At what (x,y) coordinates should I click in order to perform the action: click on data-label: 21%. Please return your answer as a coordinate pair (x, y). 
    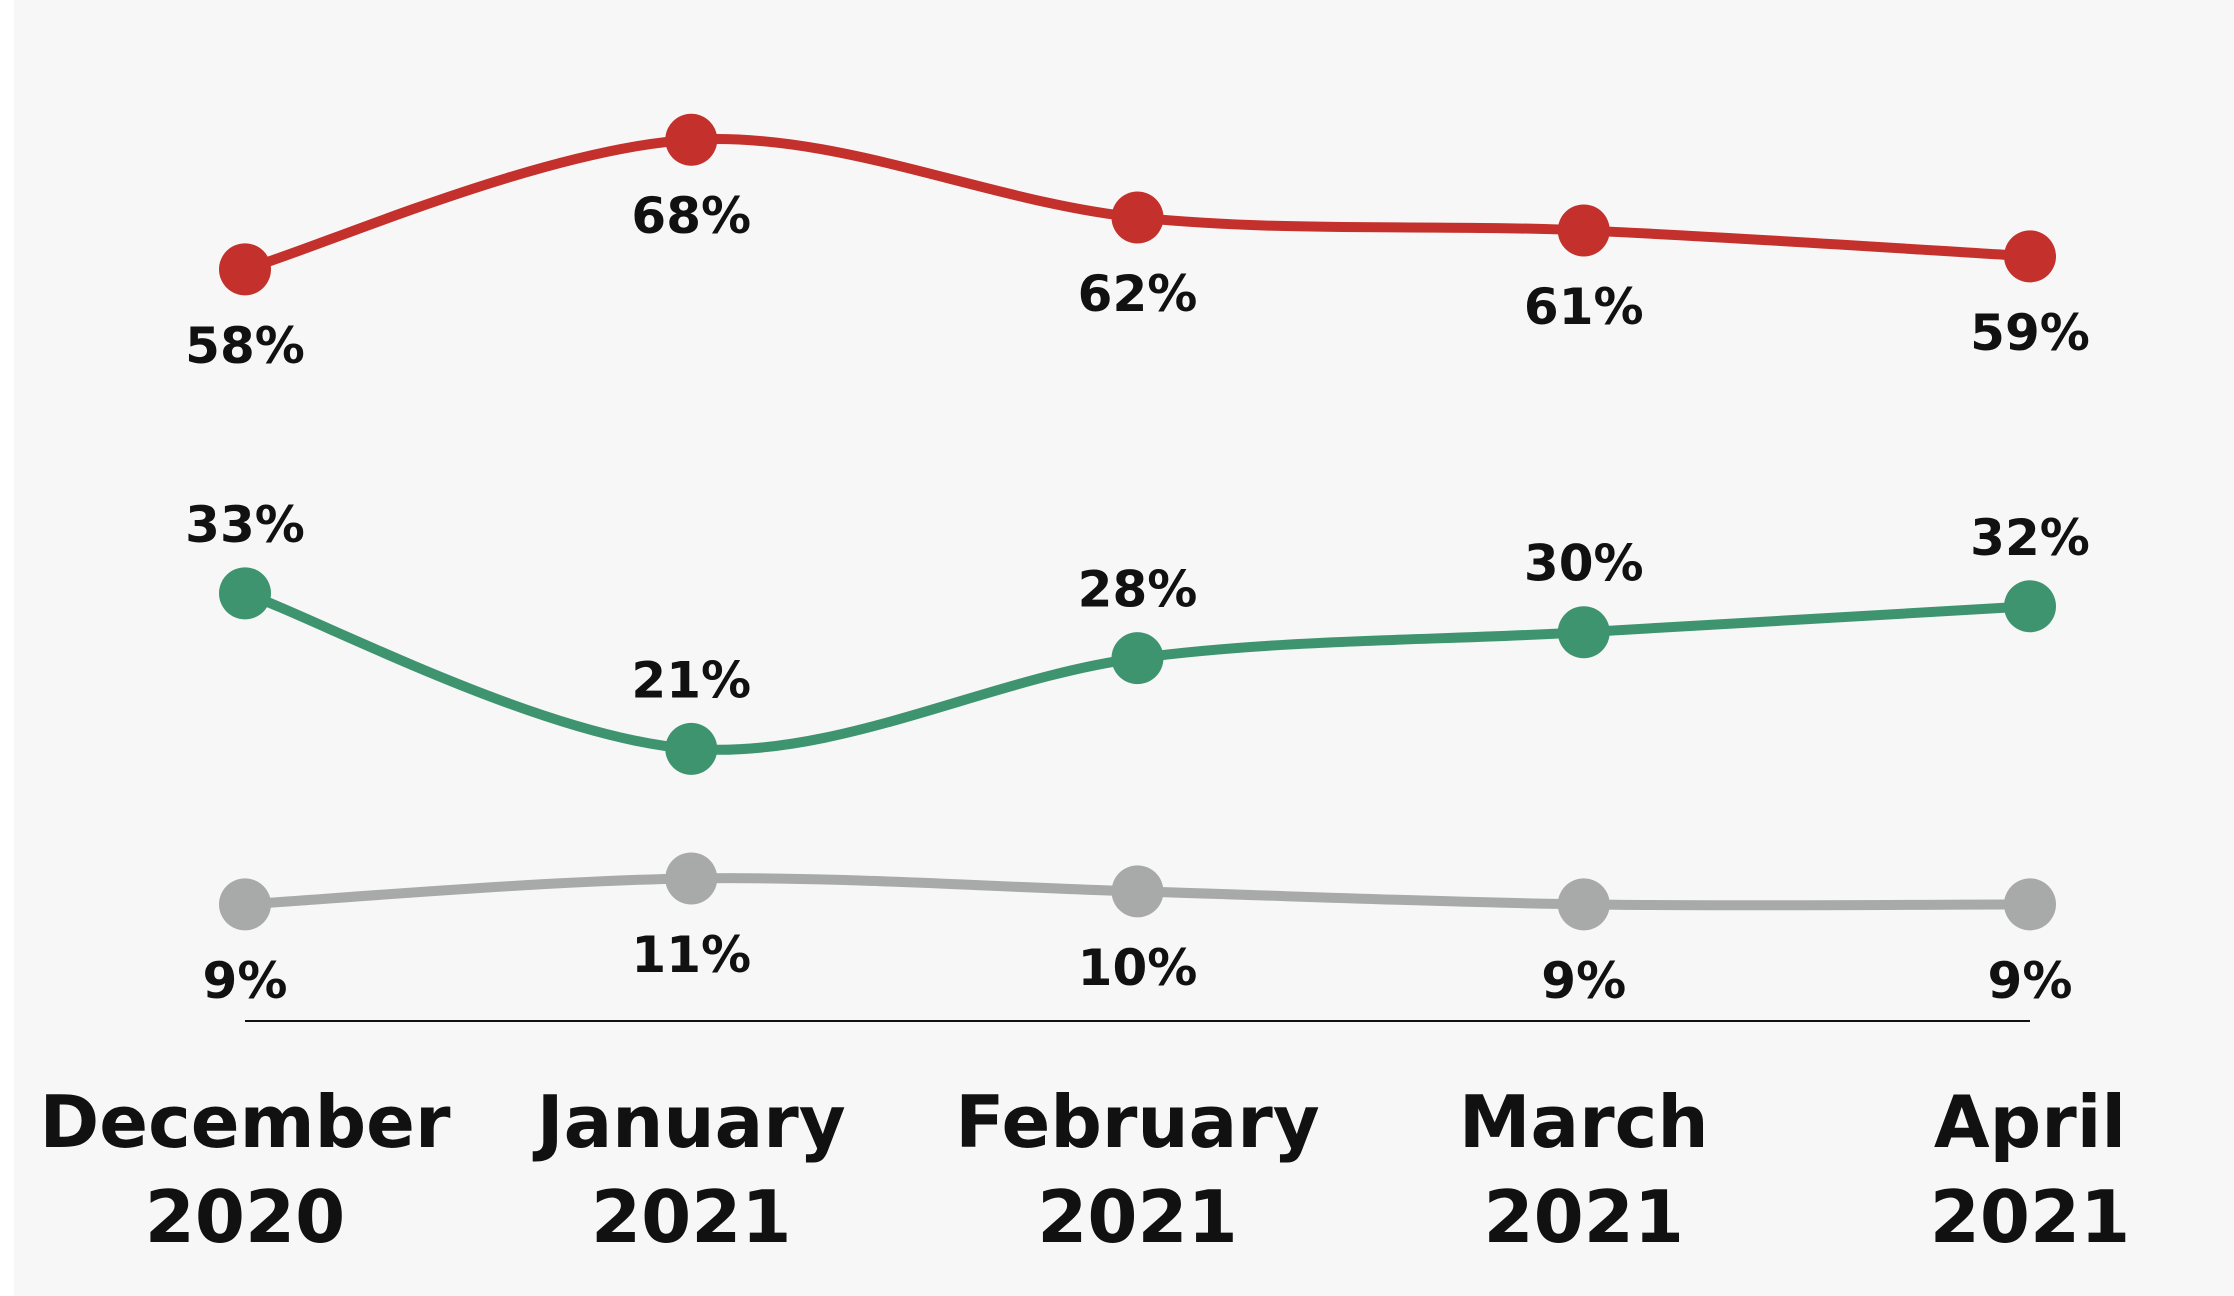
    Looking at the image, I should click on (691, 680).